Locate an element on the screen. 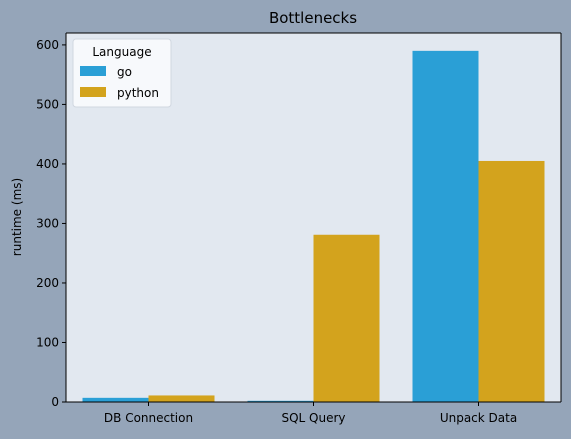 The image size is (571, 439). bar-python-unpack-data is located at coordinates (511, 281).